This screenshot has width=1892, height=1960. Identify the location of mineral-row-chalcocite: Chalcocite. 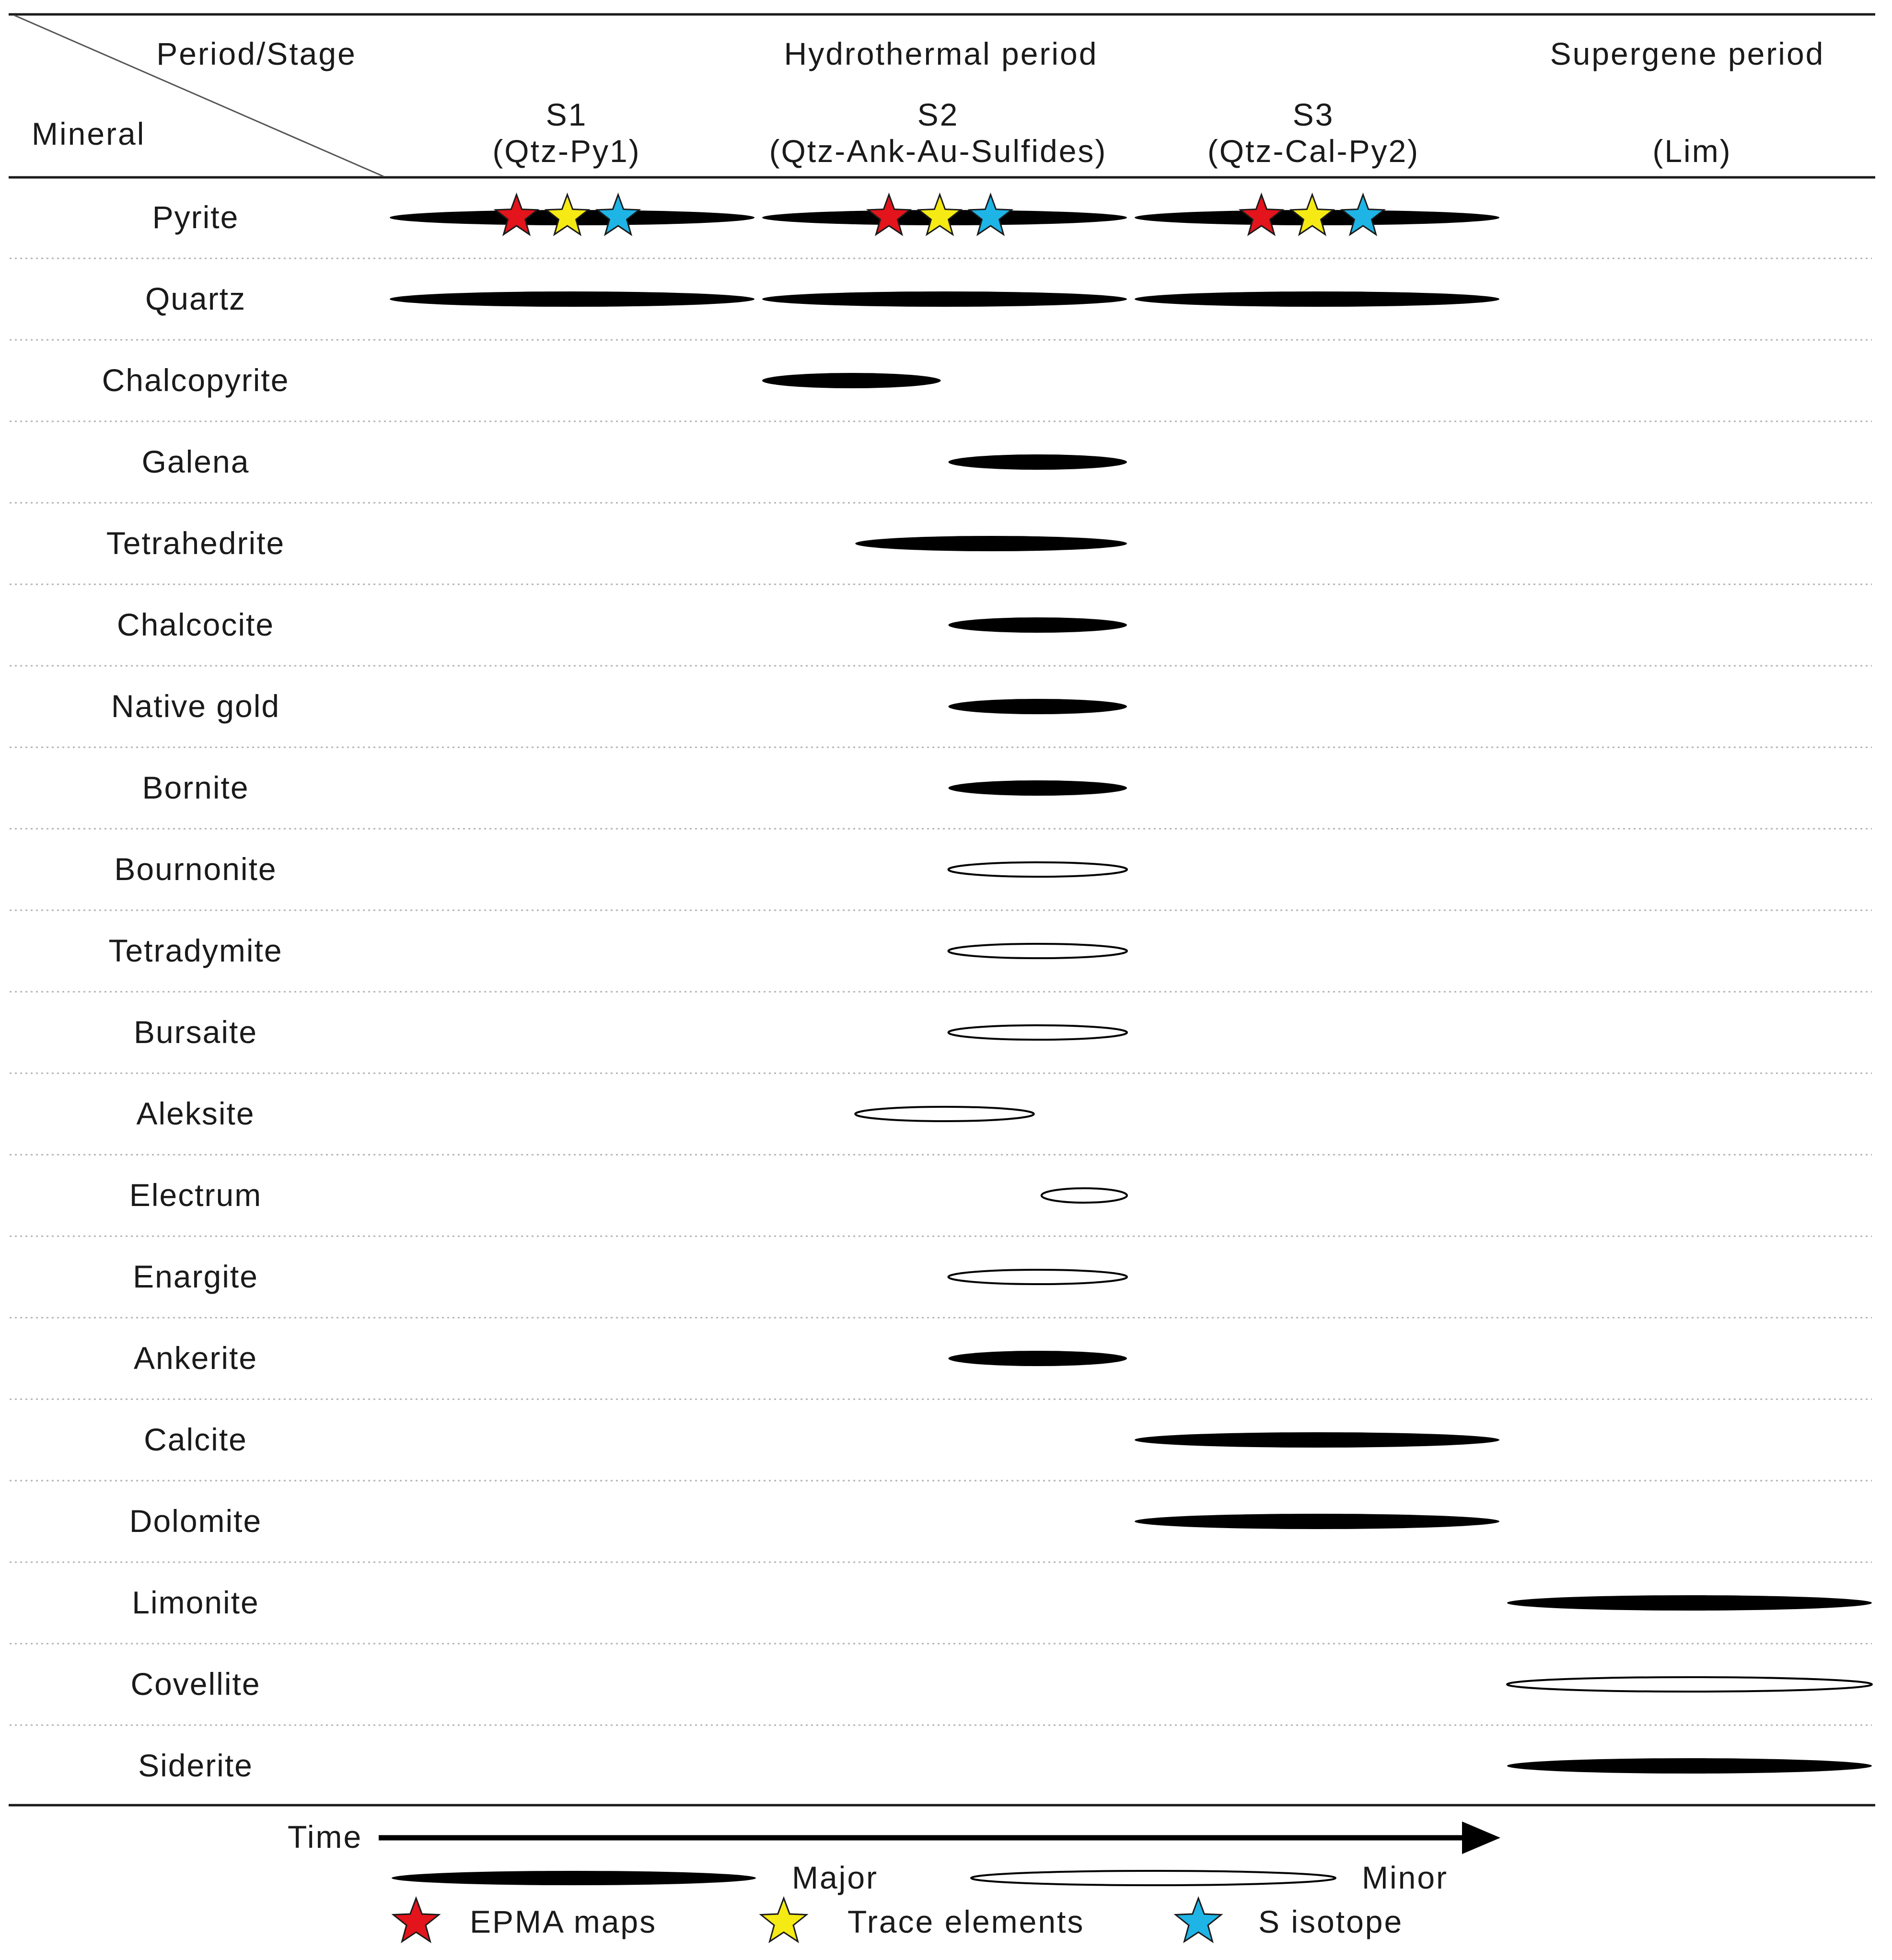
(941, 637).